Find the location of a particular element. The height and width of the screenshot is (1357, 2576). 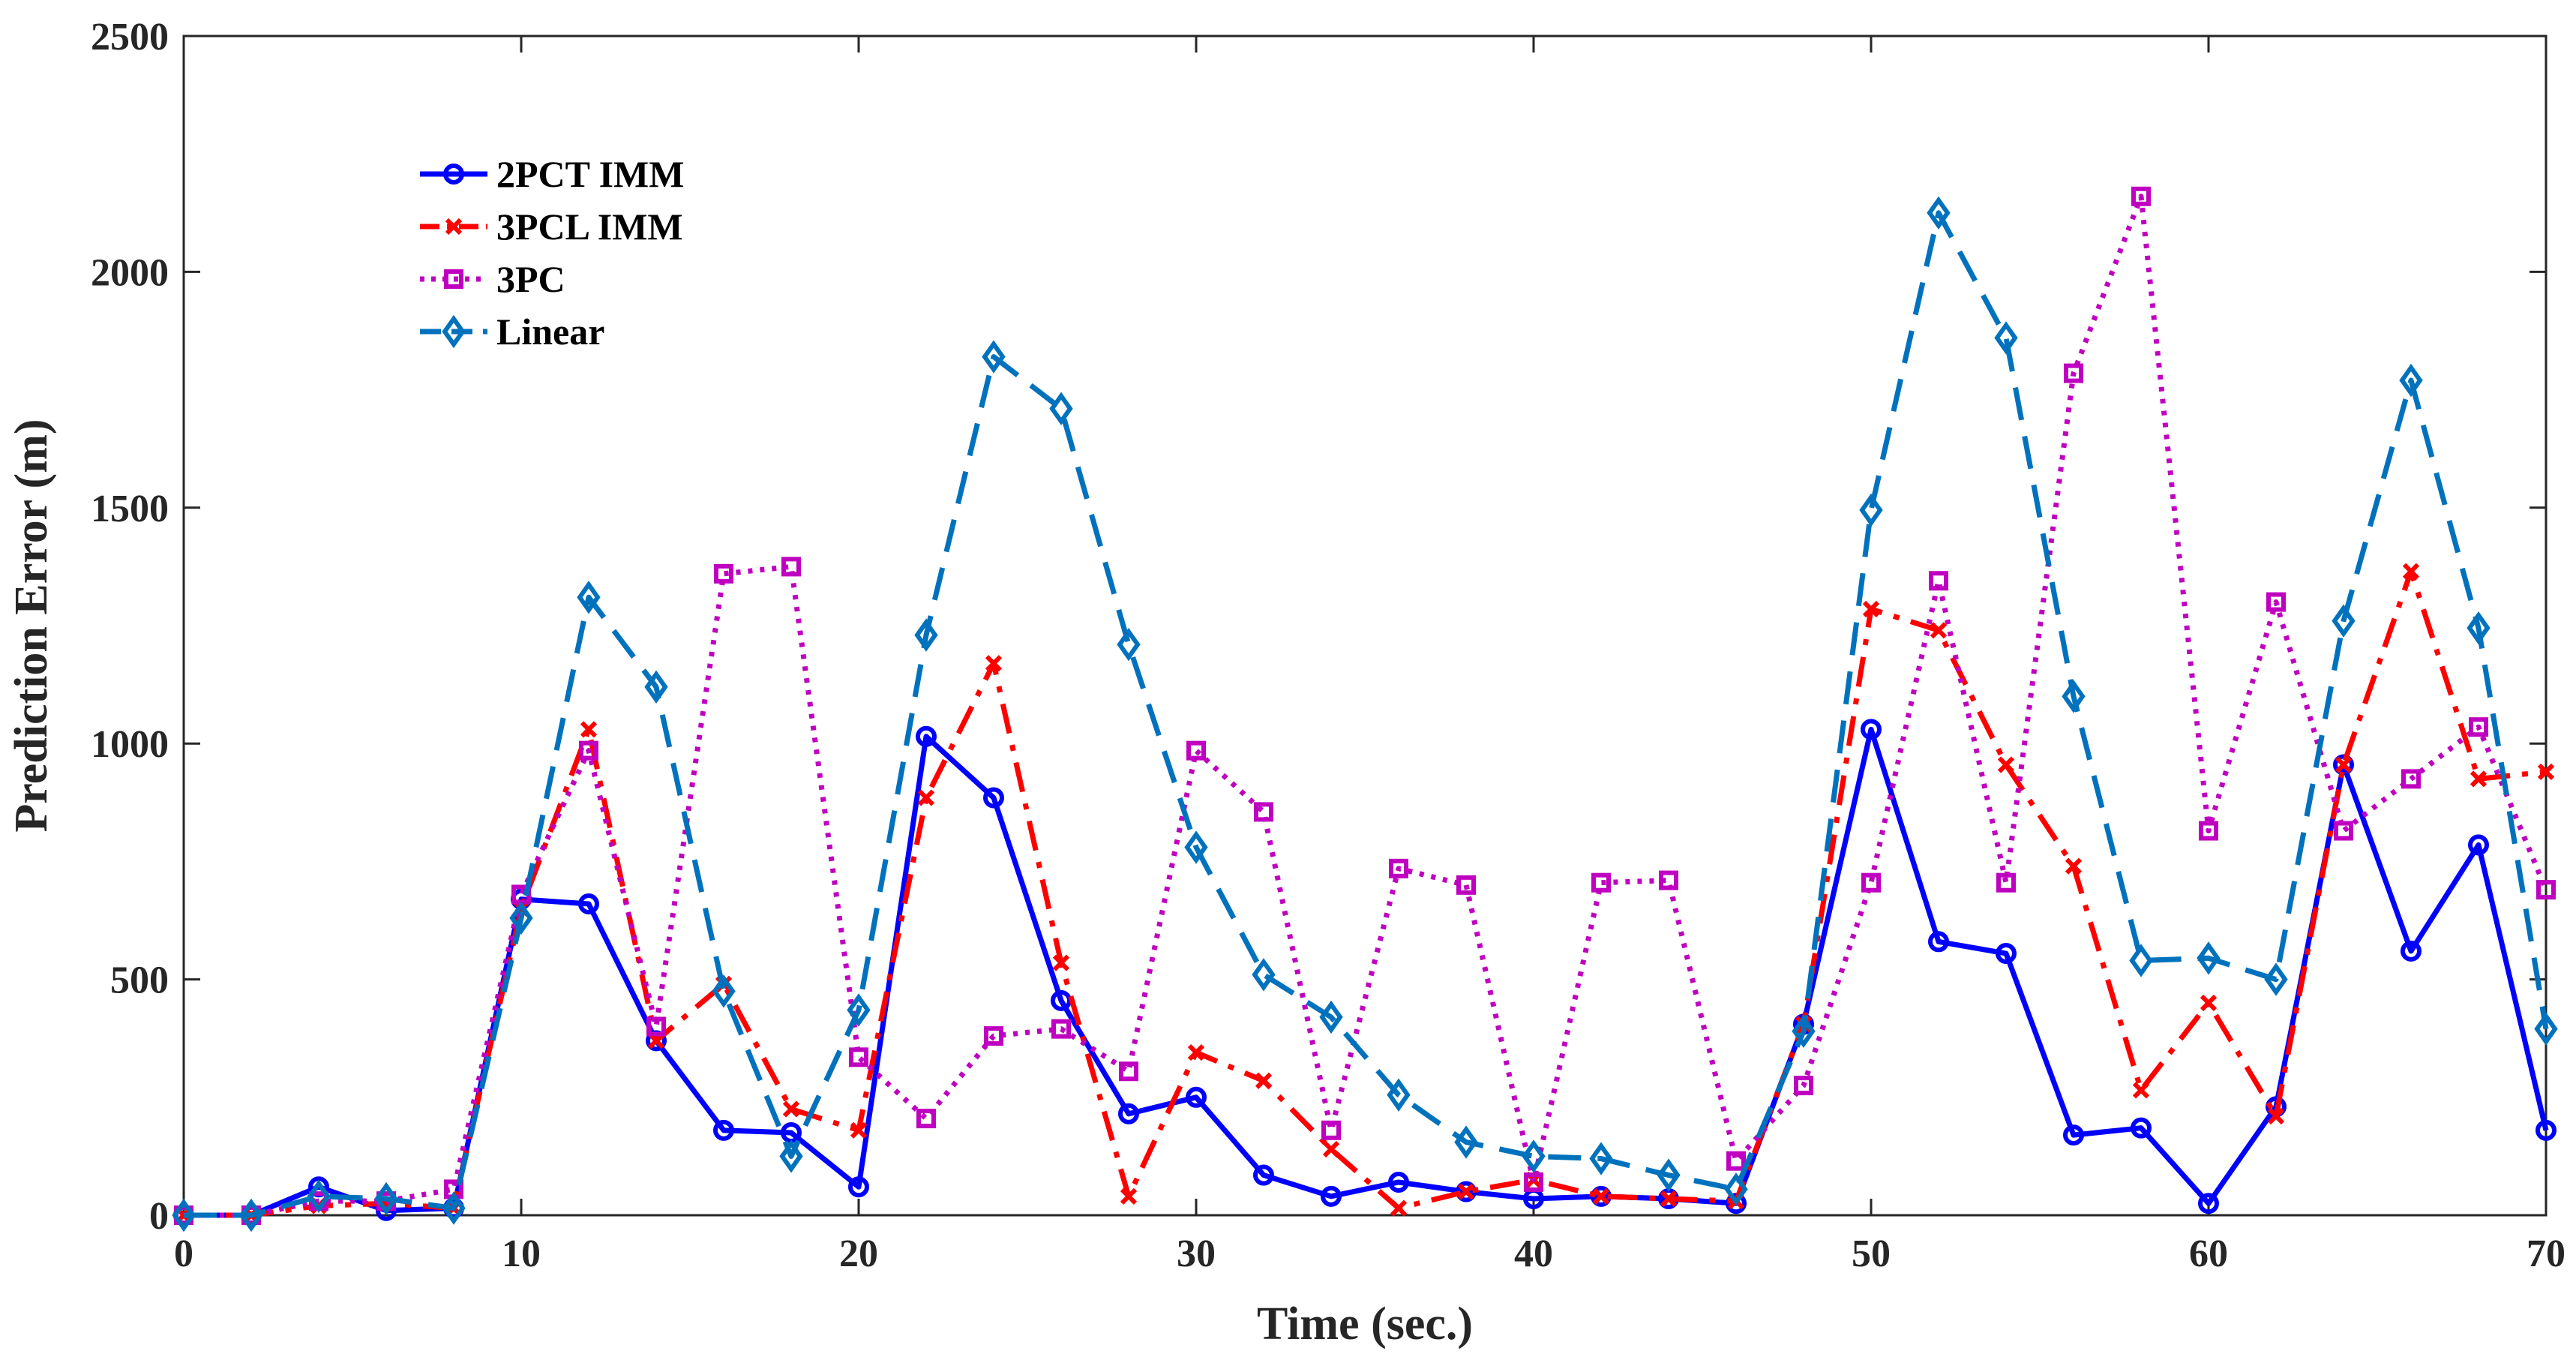

legend: 2PCT IMM 3PCL IMM 3PC Linear is located at coordinates (552, 253).